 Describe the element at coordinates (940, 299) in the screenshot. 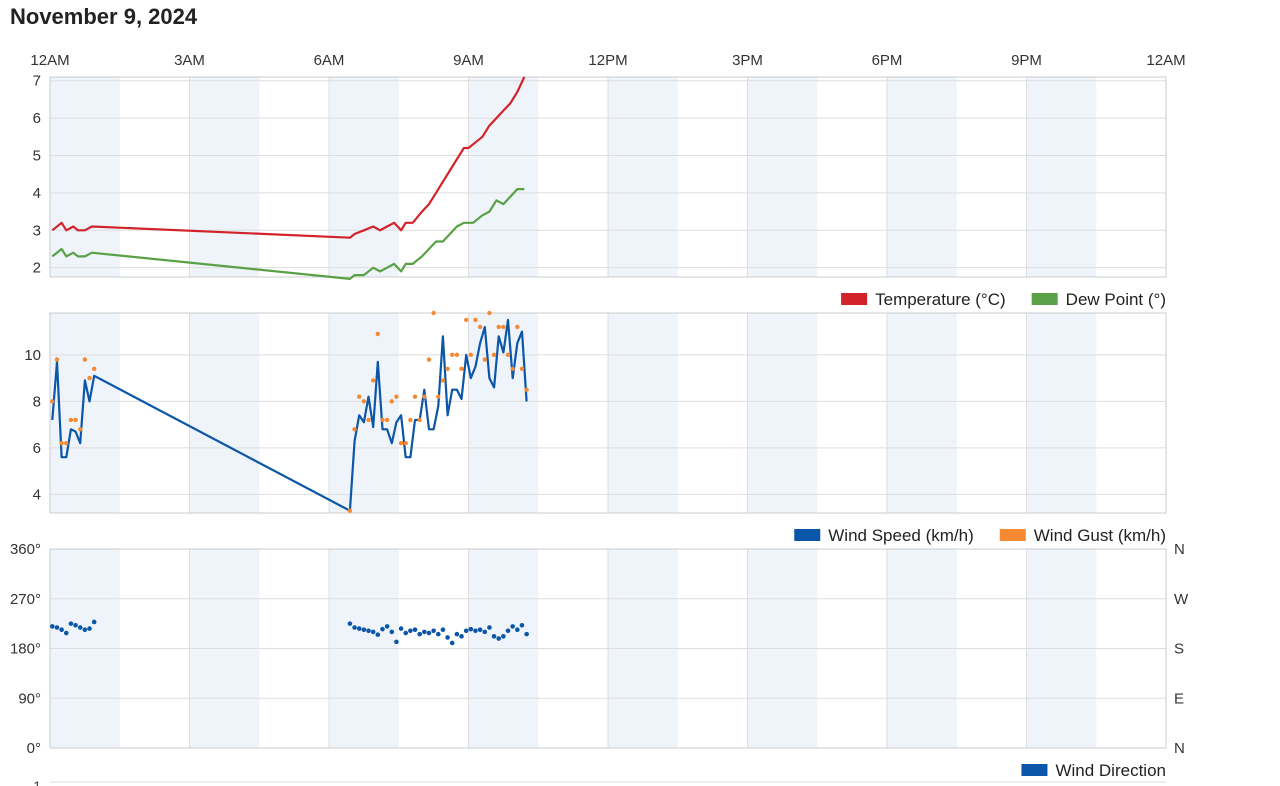

I see `legend-label: Temperature (°C)` at that location.